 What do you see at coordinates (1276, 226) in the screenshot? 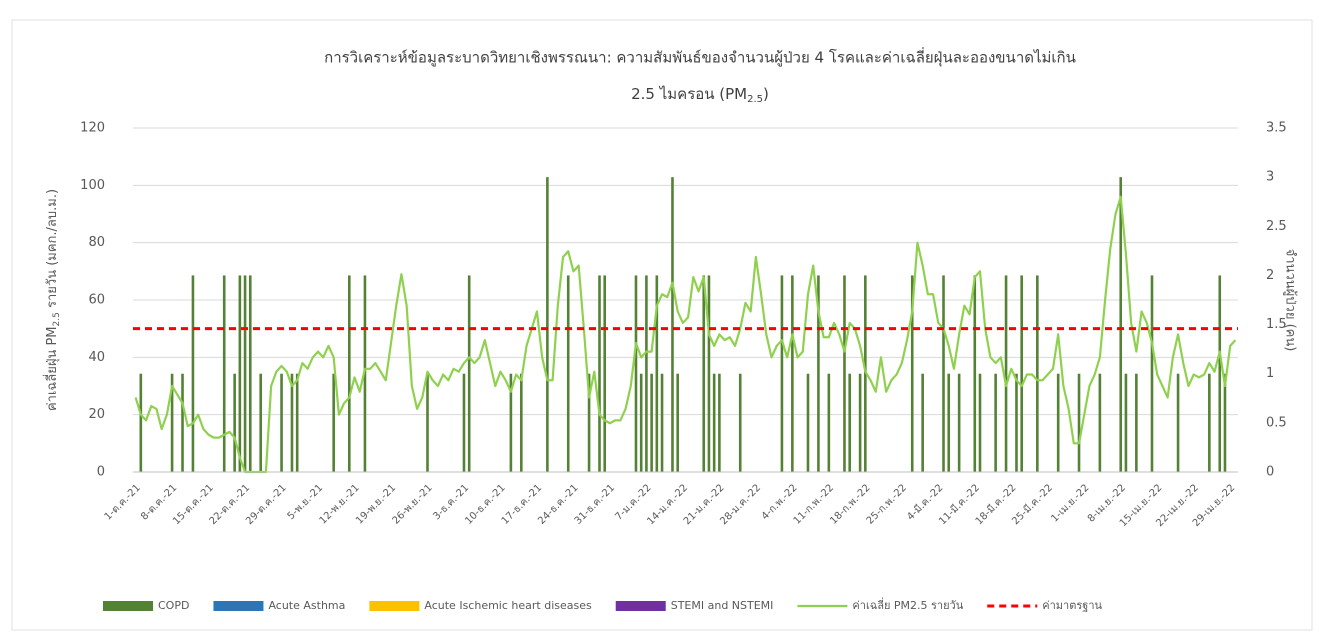
I see `y2-tick-label: 2.5` at bounding box center [1276, 226].